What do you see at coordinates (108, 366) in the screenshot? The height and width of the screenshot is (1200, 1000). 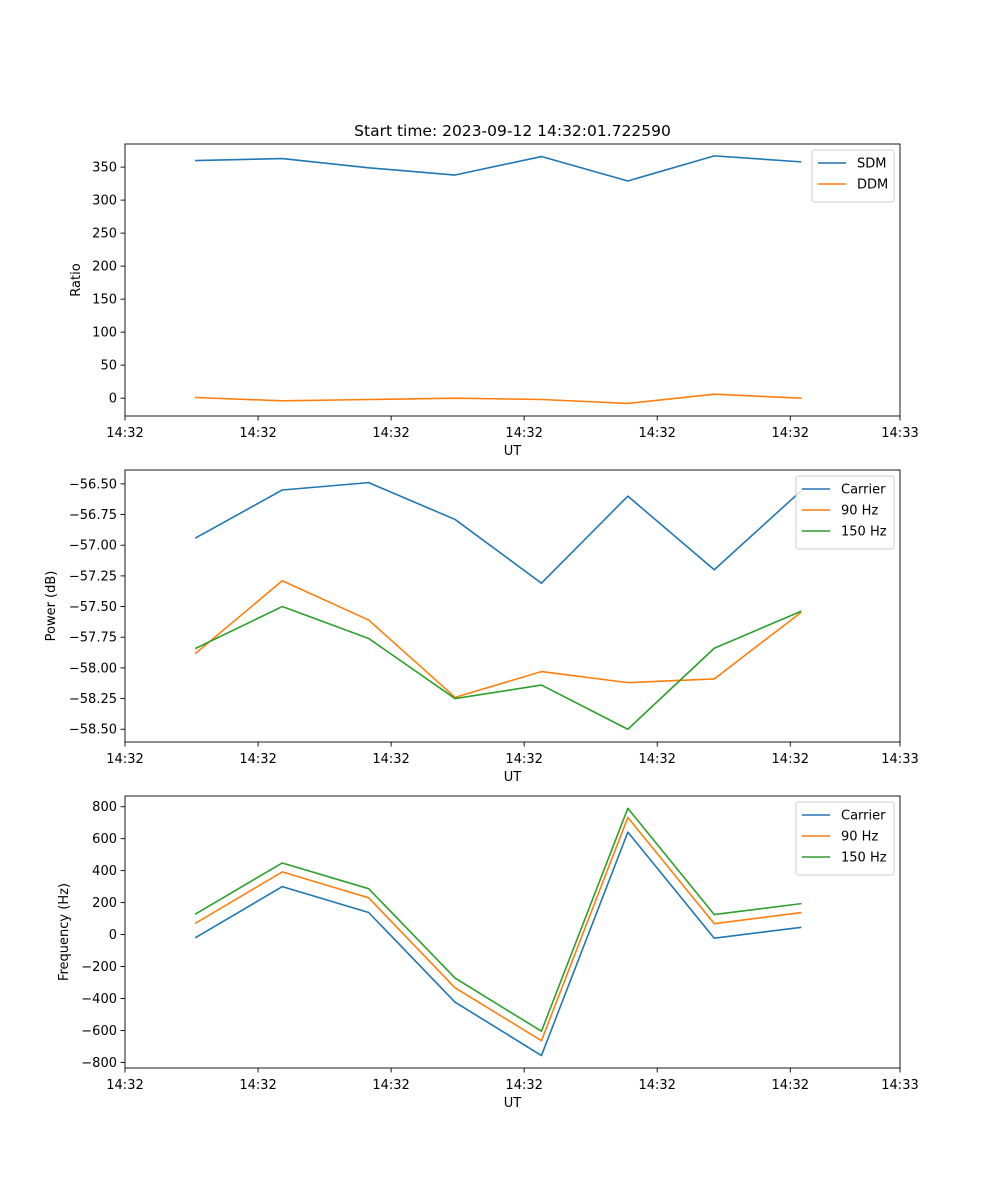 I see `y-tick-label: 50` at bounding box center [108, 366].